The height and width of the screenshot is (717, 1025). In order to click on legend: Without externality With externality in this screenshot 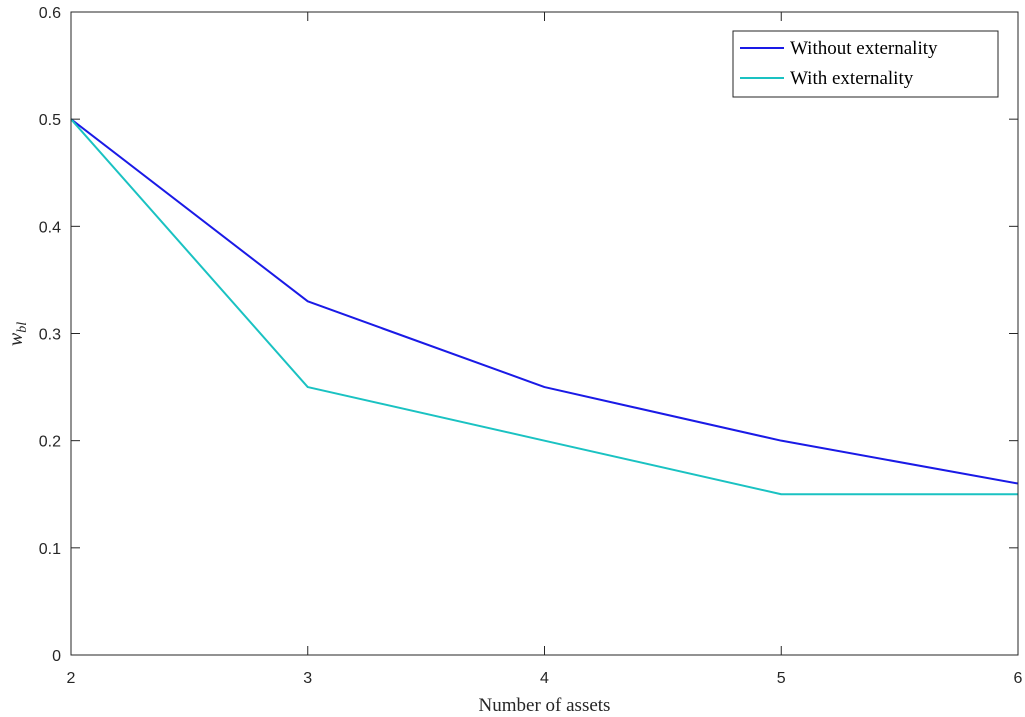, I will do `click(865, 64)`.